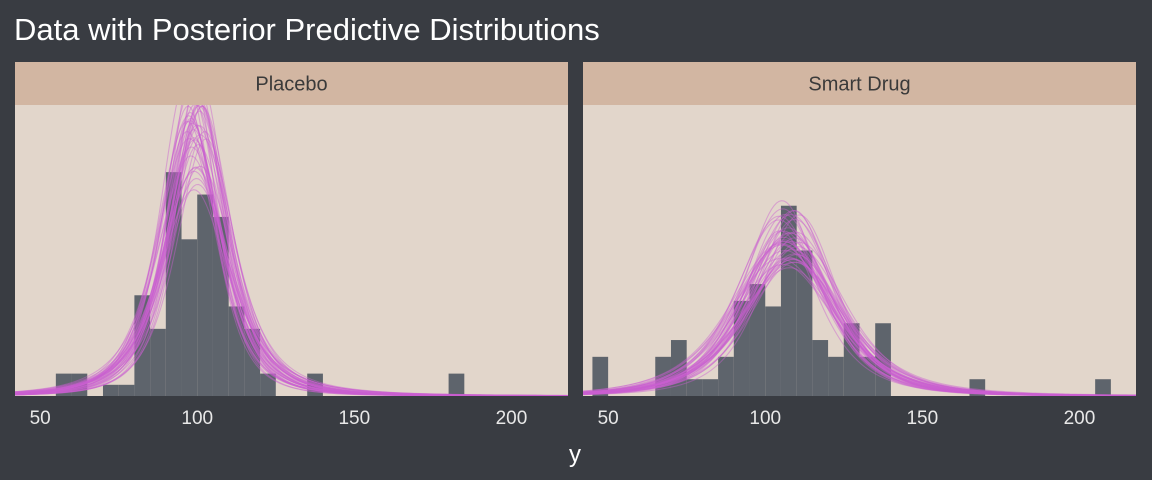  I want to click on x-axis-label: y, so click(575, 454).